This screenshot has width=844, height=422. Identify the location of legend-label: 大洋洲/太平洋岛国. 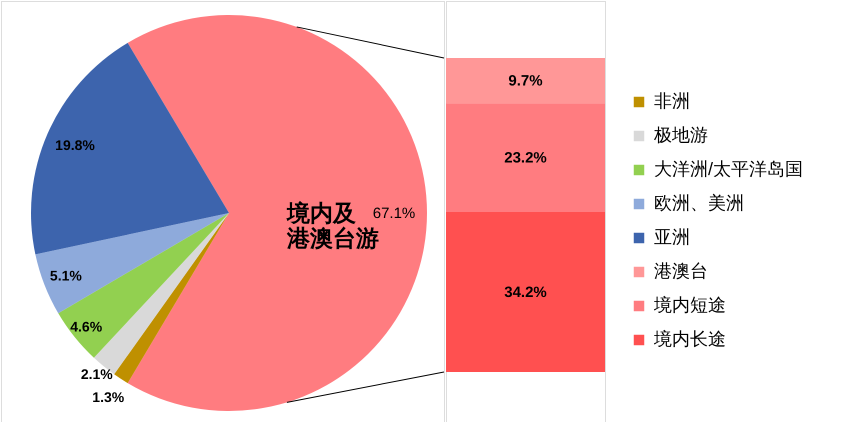
(729, 169).